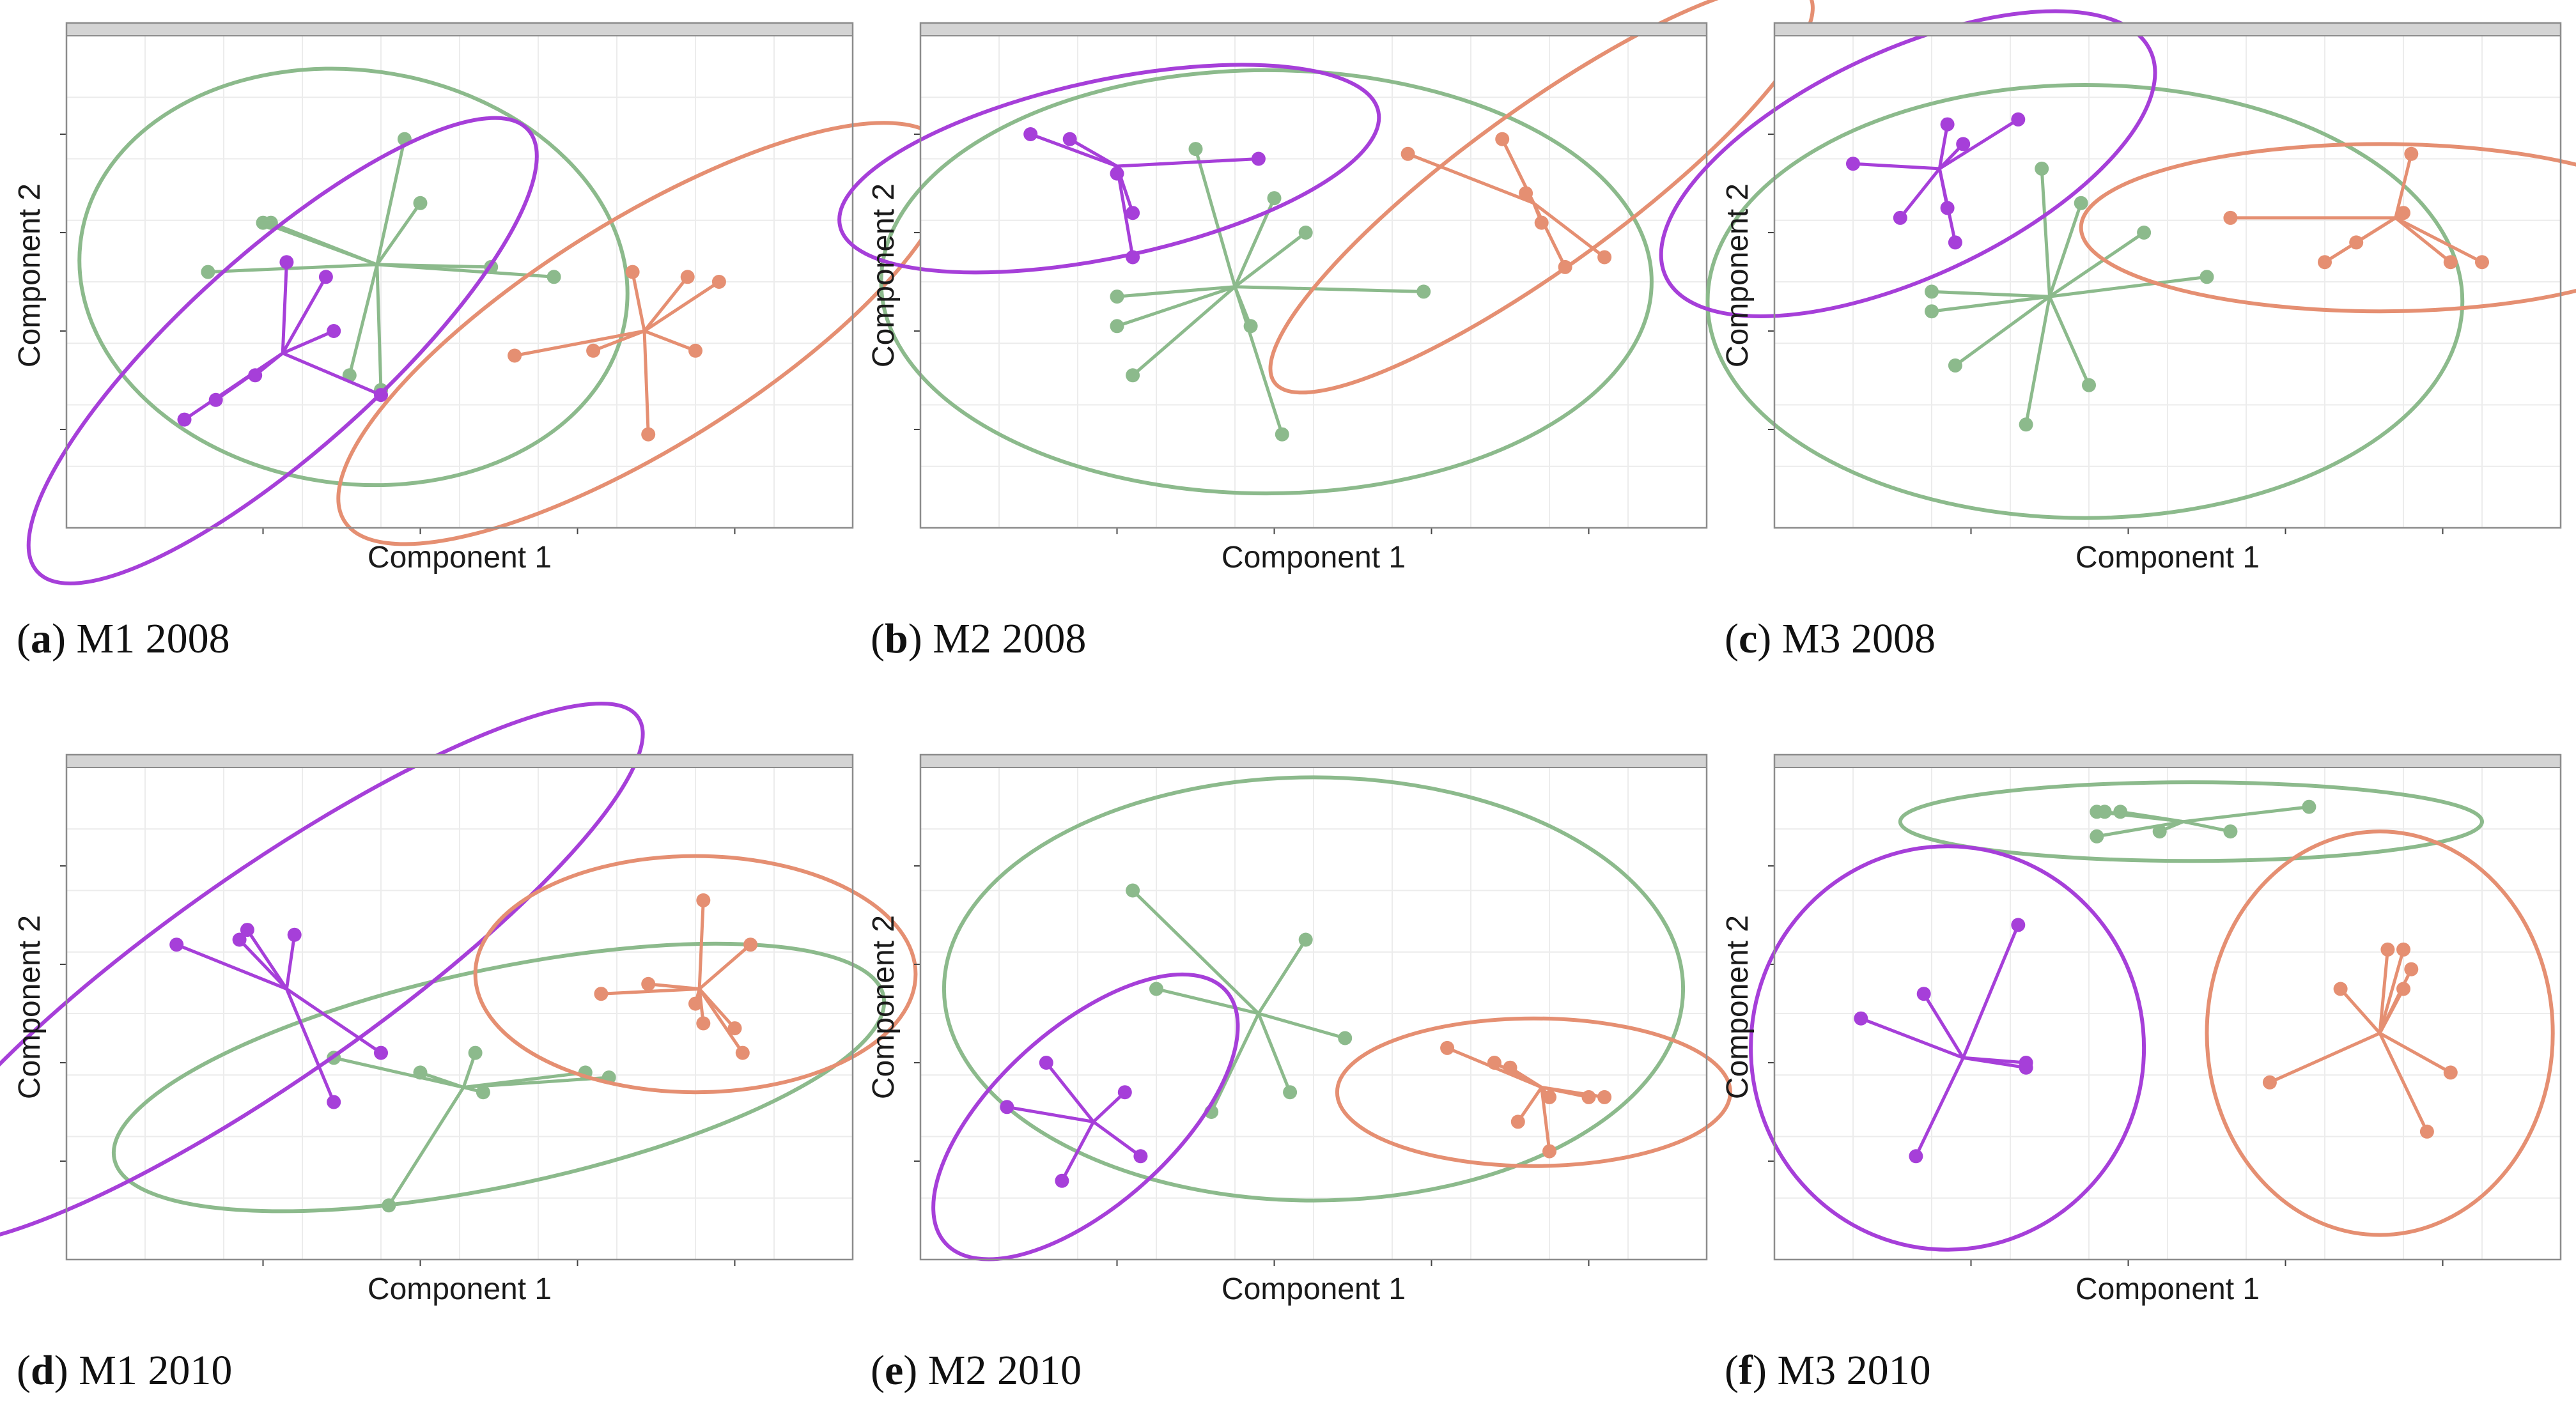  I want to click on cluster-ellipse-orange, so click(2327, 228).